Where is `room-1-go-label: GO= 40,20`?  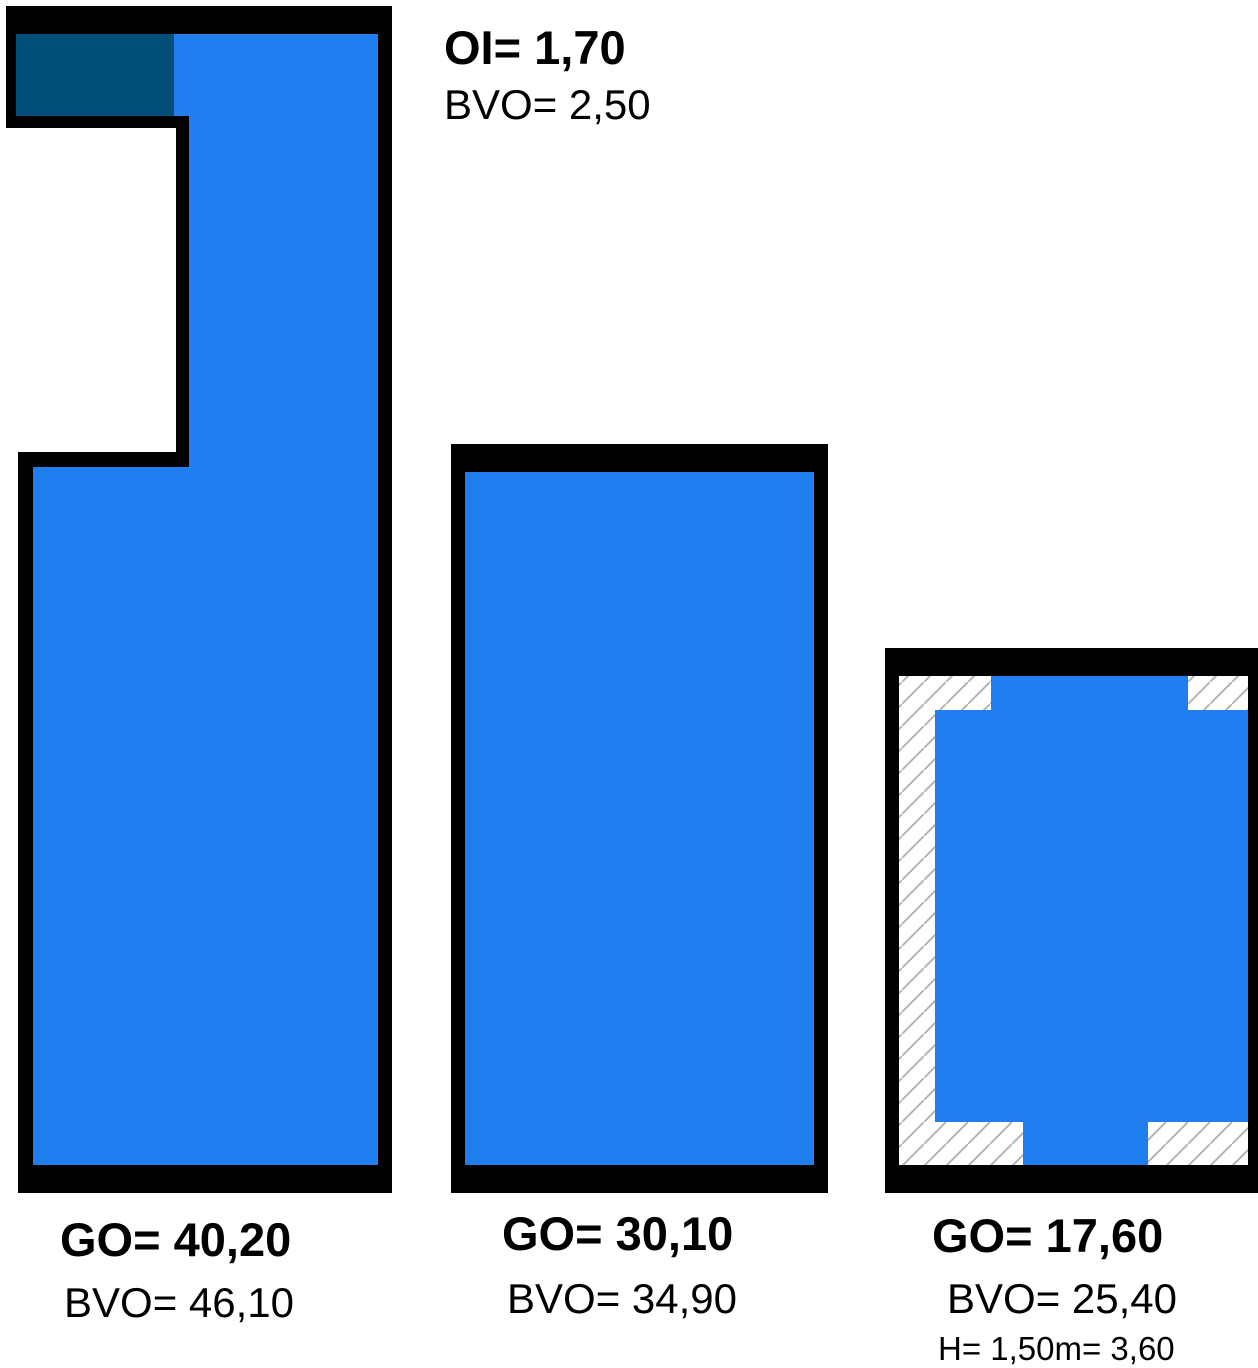
room-1-go-label: GO= 40,20 is located at coordinates (176, 1239).